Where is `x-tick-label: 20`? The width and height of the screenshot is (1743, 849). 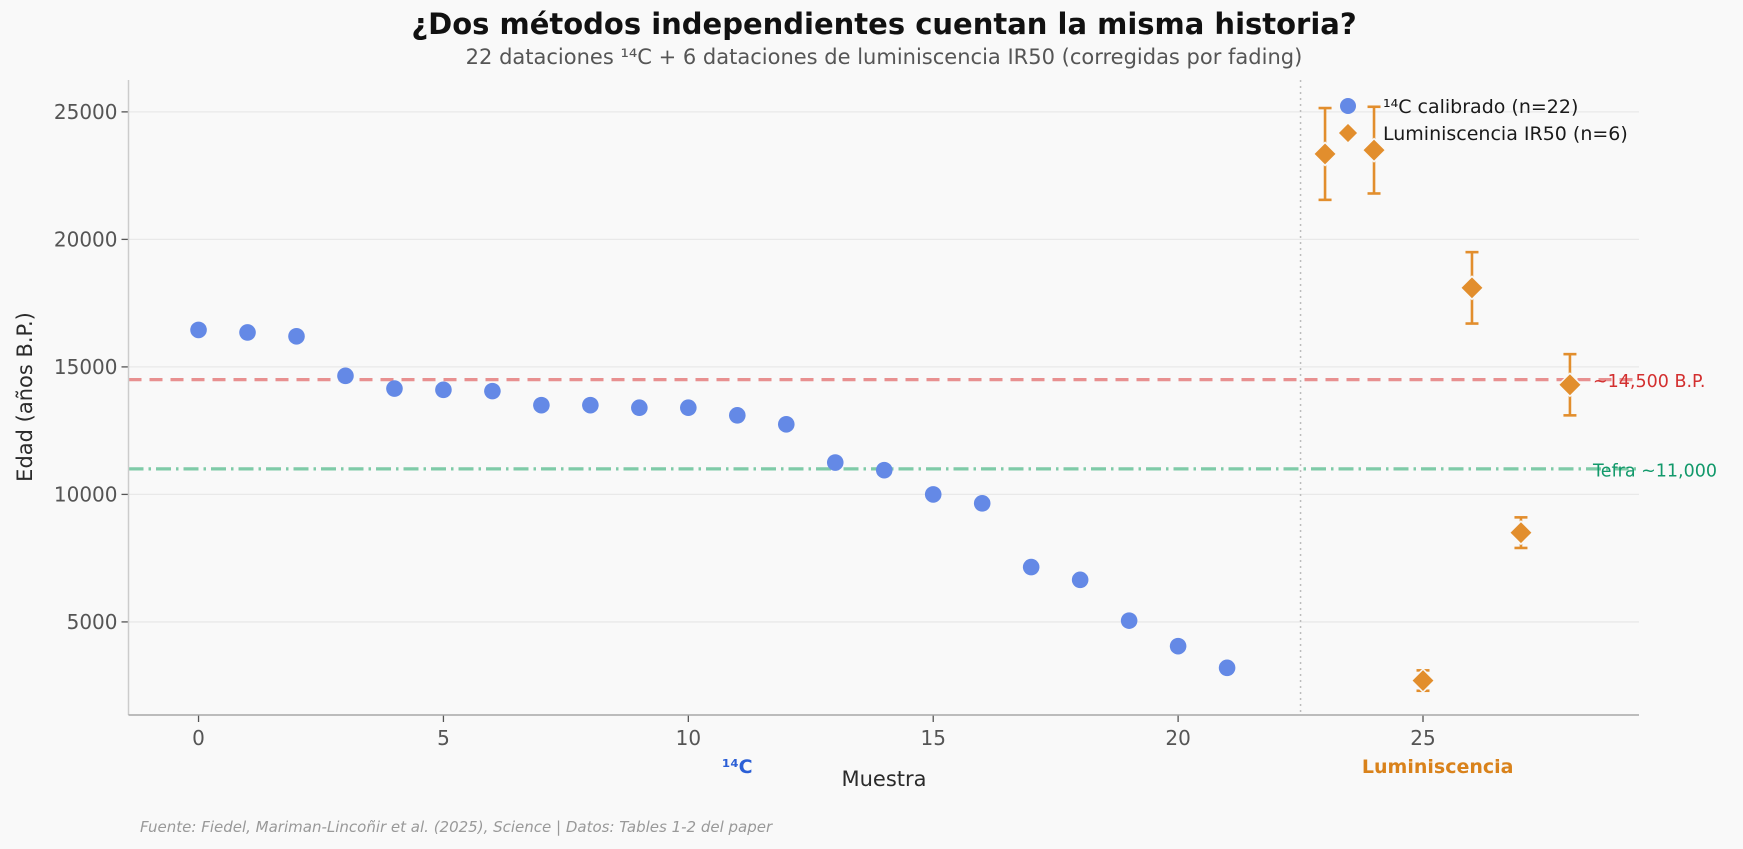
x-tick-label: 20 is located at coordinates (1177, 738).